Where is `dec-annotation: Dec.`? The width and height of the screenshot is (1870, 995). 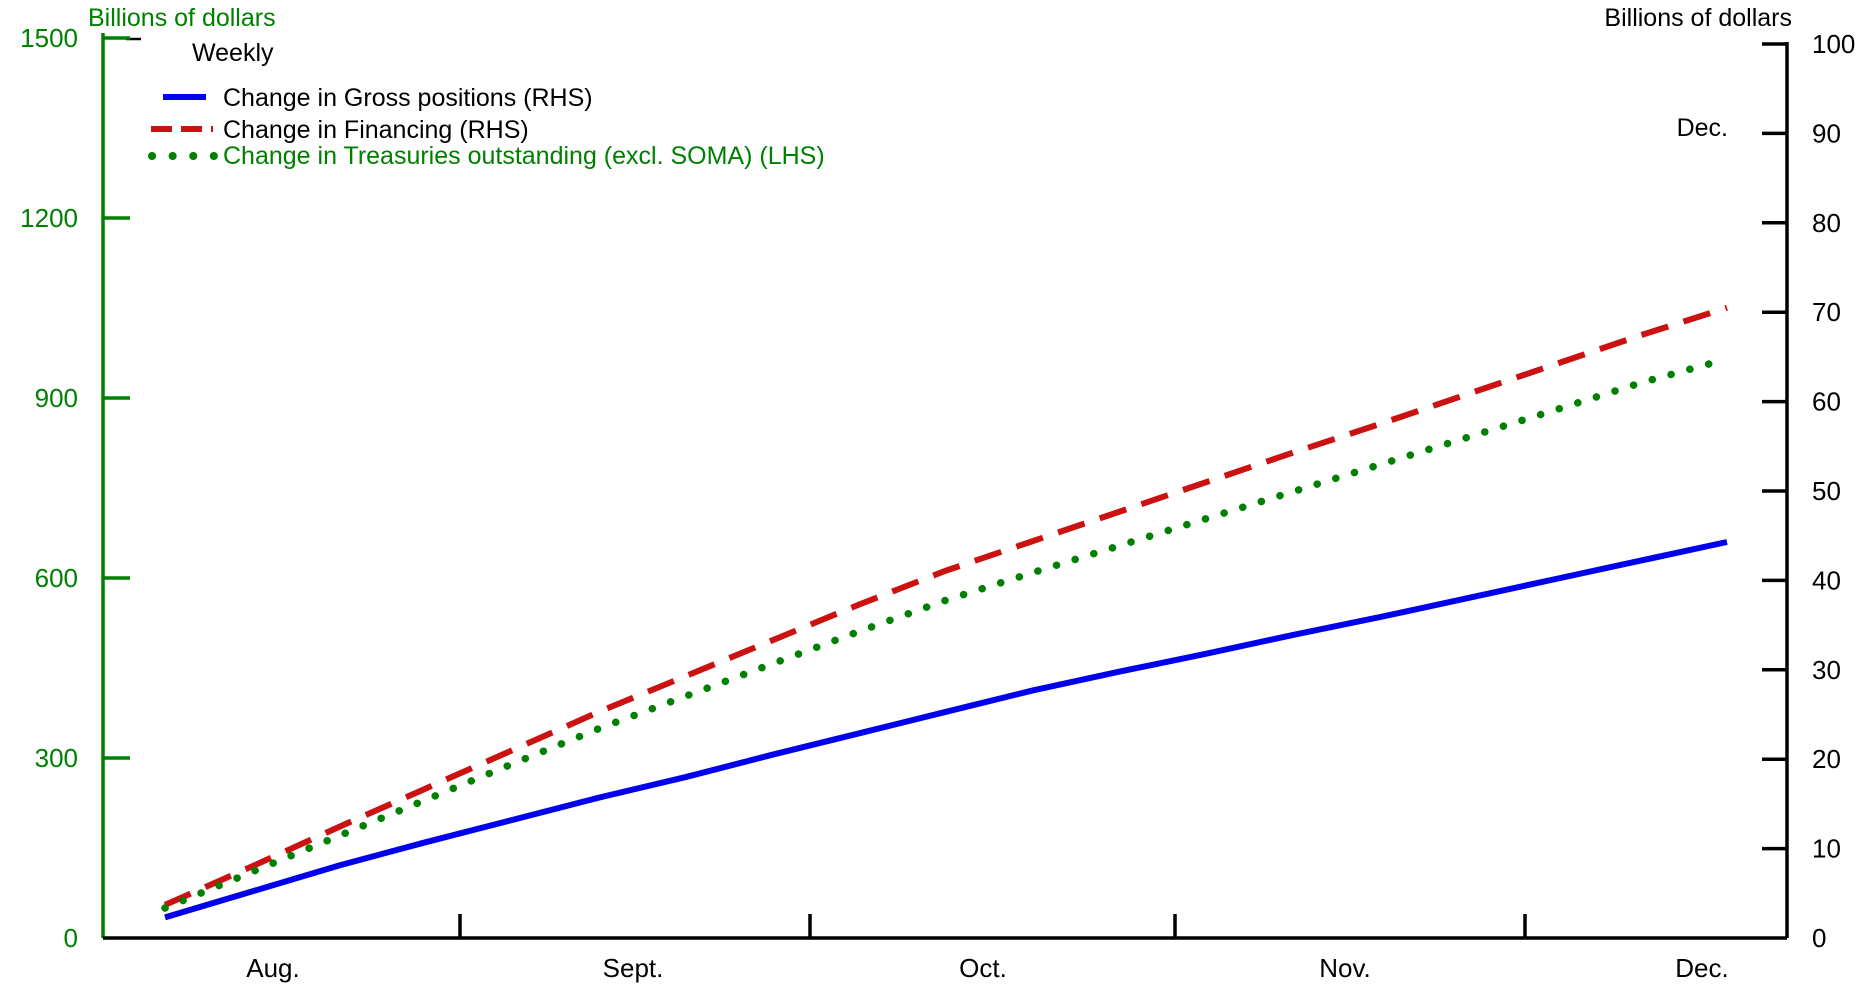
dec-annotation: Dec. is located at coordinates (1702, 128).